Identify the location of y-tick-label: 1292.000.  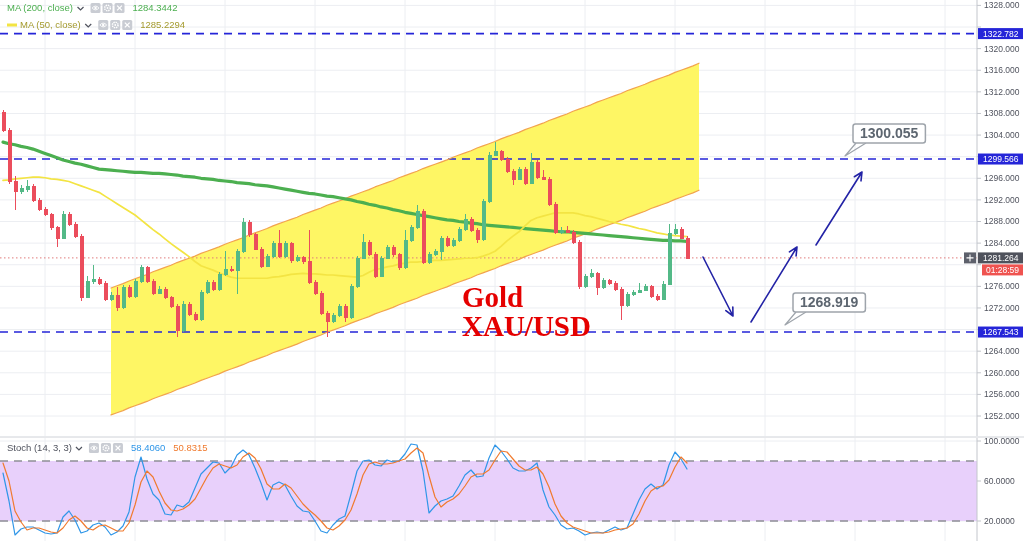
(1002, 199).